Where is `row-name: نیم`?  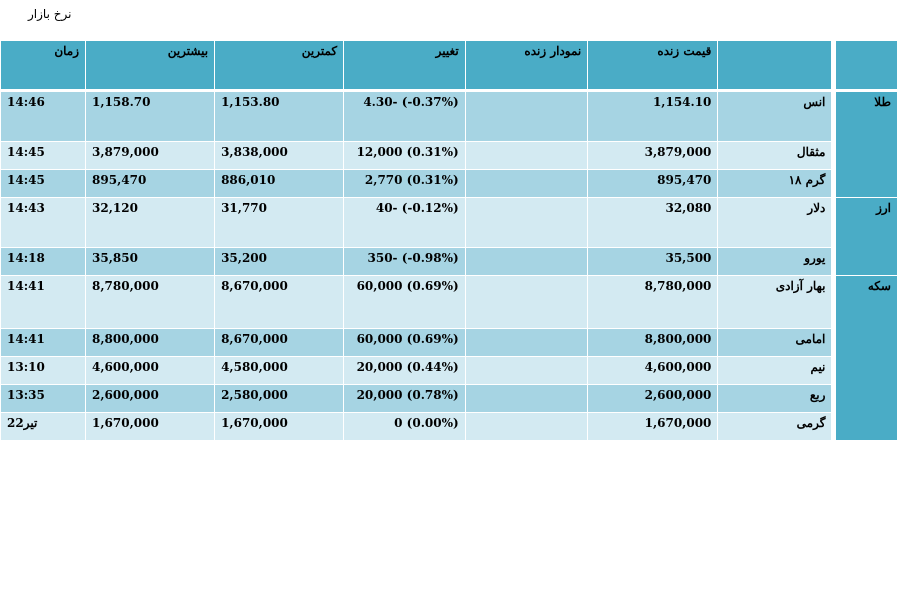 row-name: نیم is located at coordinates (775, 370).